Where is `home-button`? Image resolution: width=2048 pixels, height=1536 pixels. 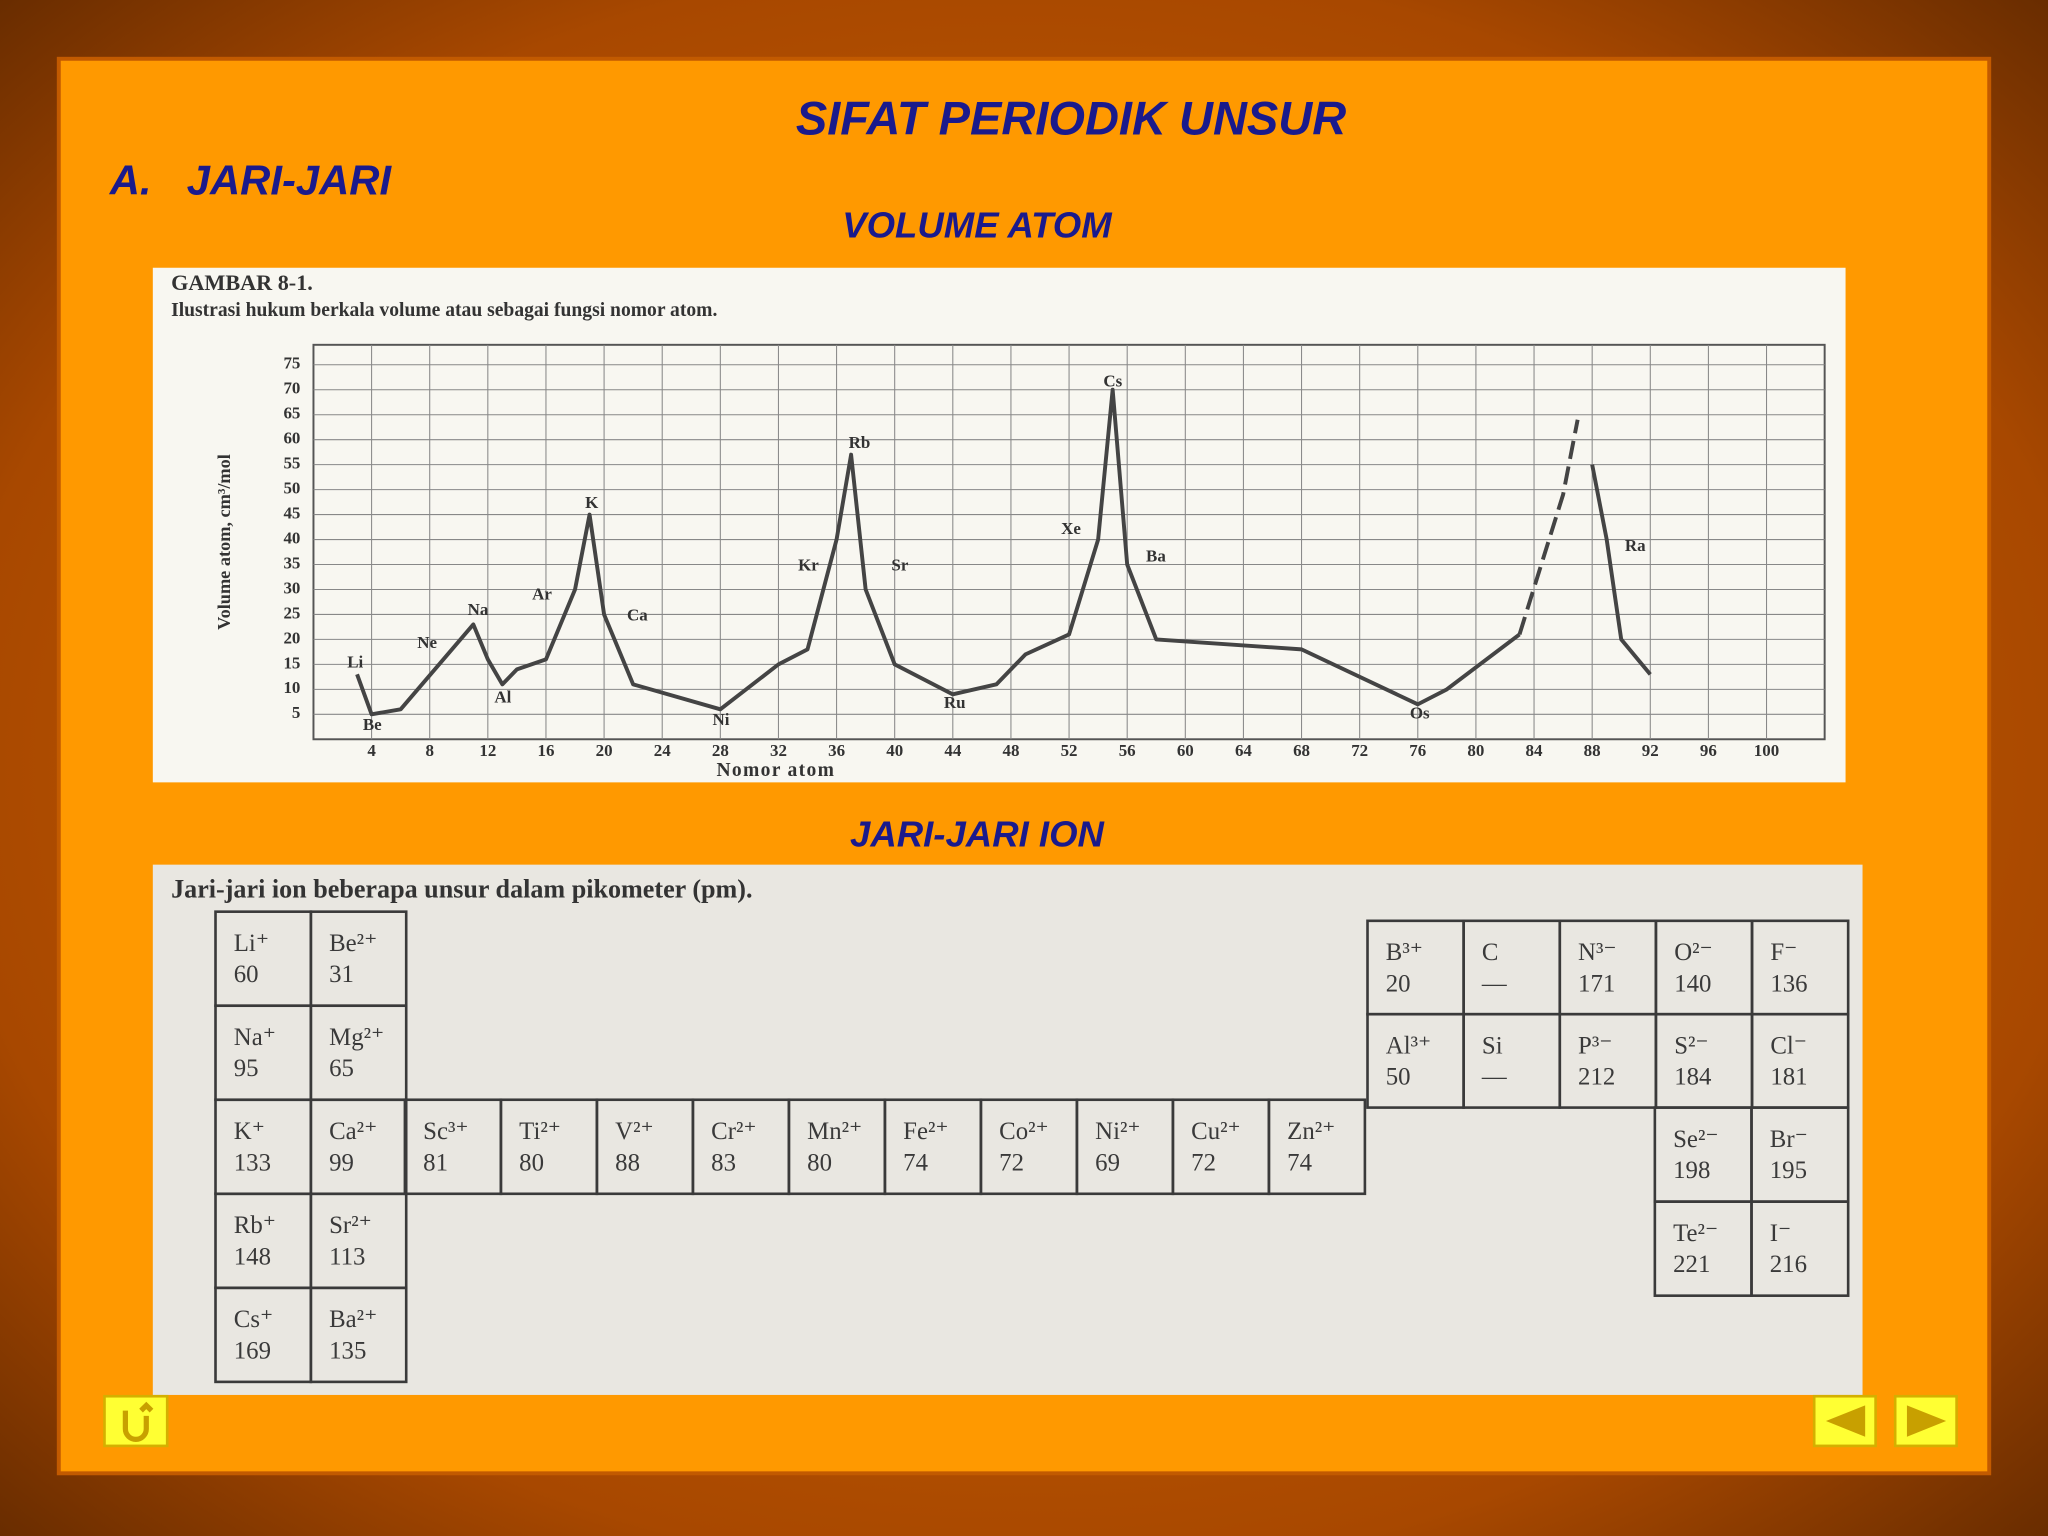 home-button is located at coordinates (136, 1421).